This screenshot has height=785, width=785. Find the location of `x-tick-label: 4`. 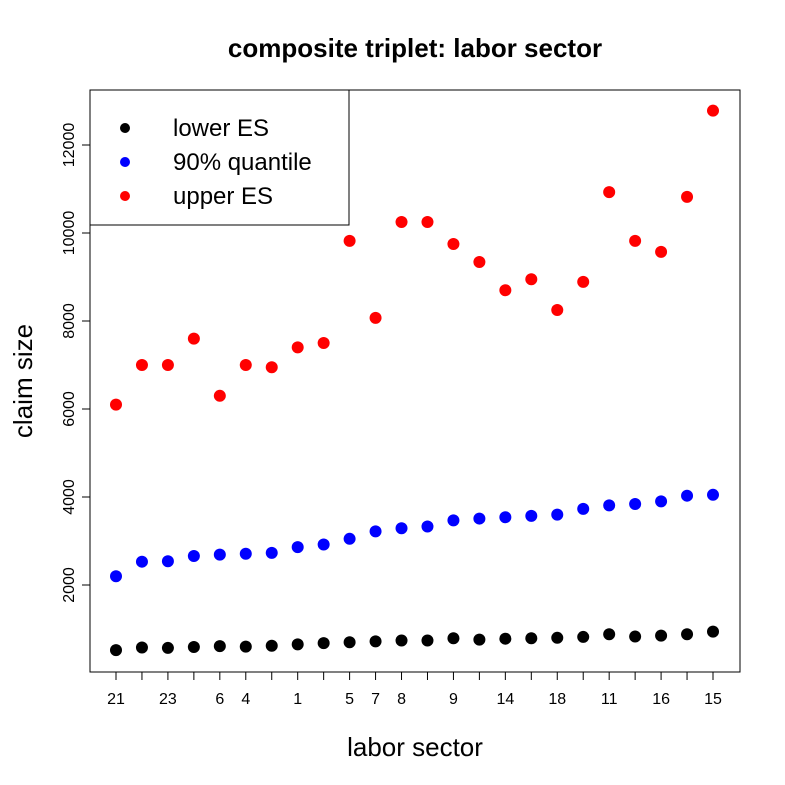

x-tick-label: 4 is located at coordinates (245, 699).